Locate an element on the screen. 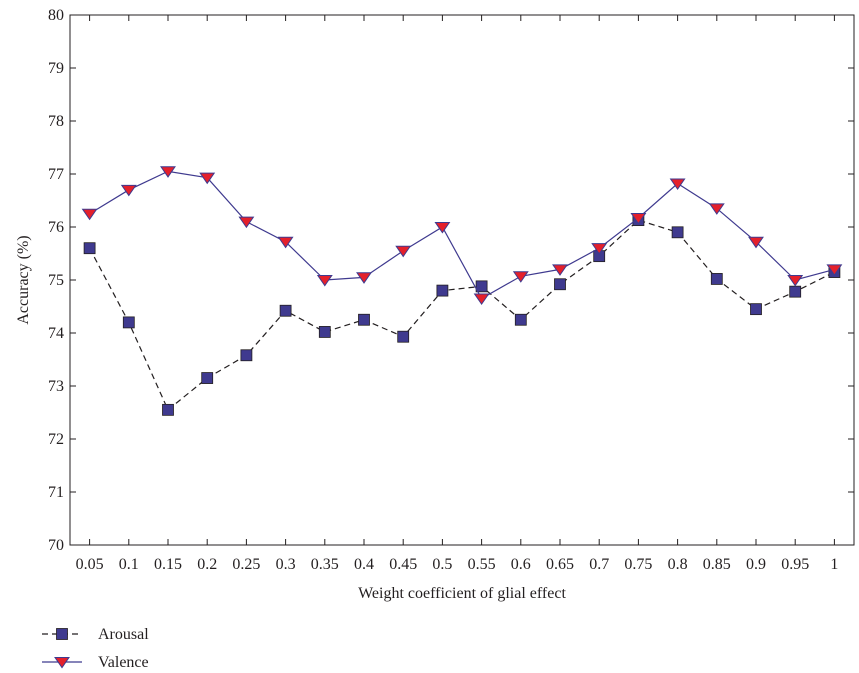  legend-marker-arousal is located at coordinates (62, 634).